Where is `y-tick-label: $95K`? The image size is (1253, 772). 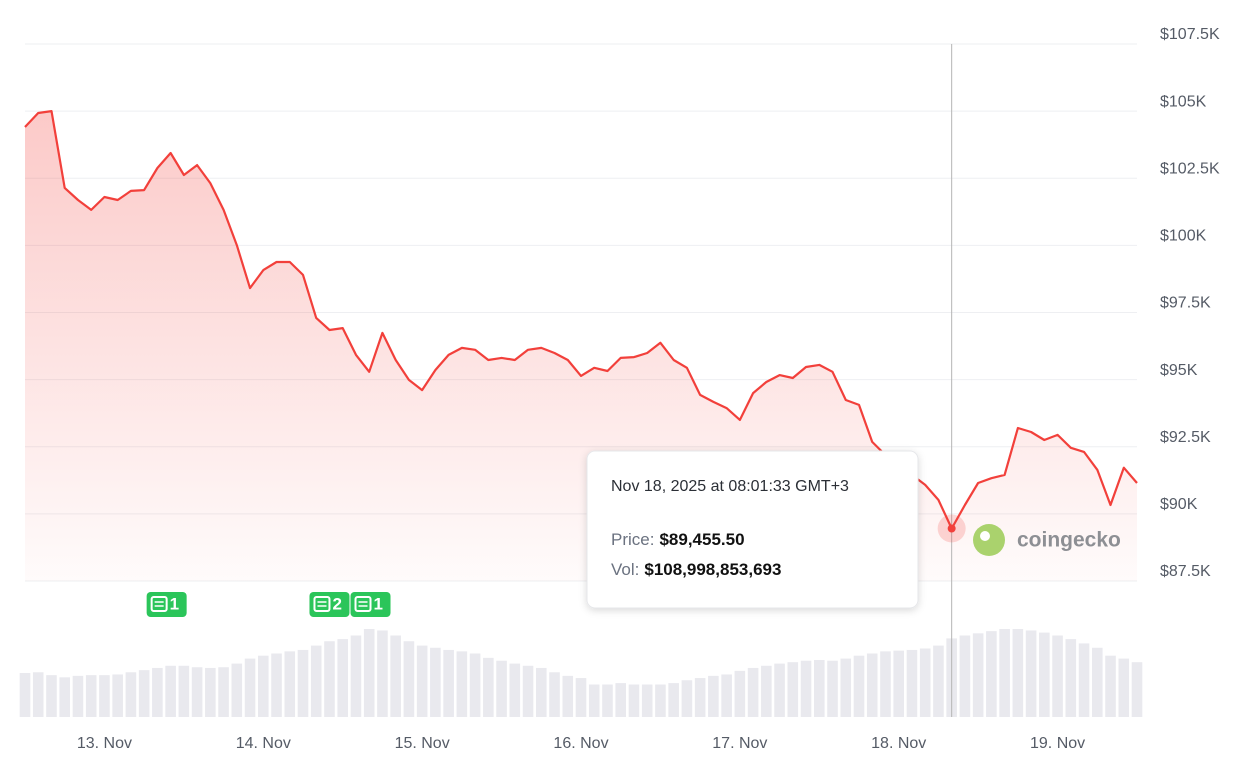
y-tick-label: $95K is located at coordinates (1179, 370).